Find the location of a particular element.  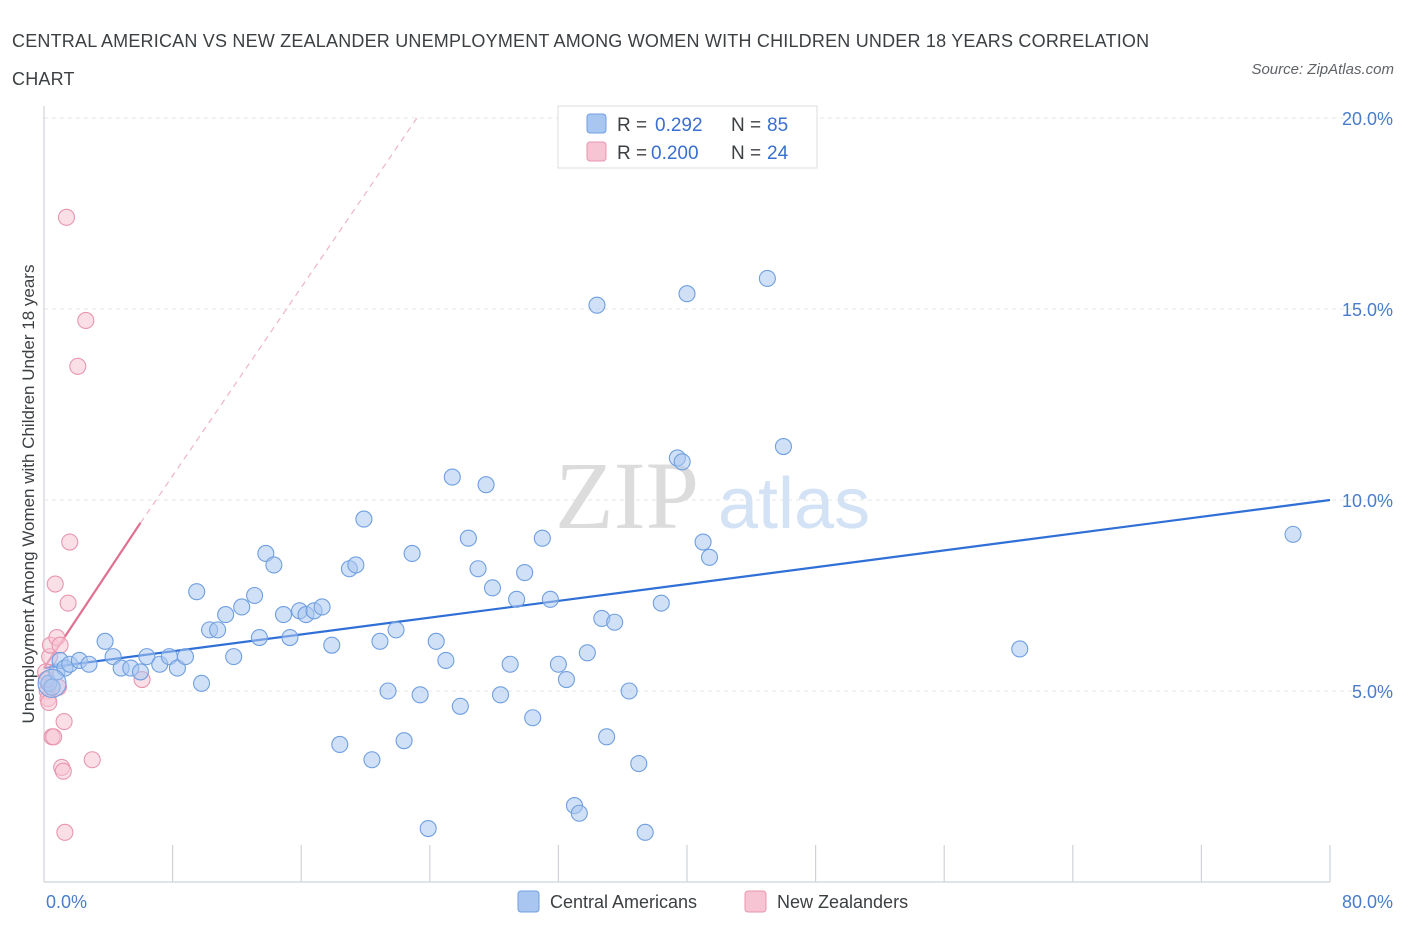

legend-n-value: 85 is located at coordinates (777, 125).